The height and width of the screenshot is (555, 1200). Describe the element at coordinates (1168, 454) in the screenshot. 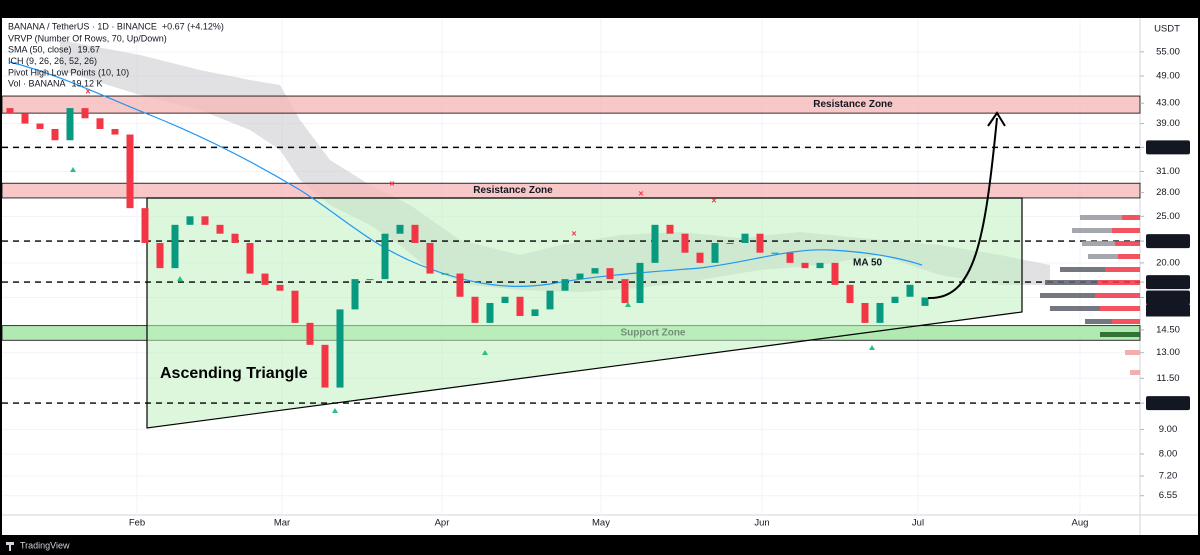

I see `y-tick-label: 8.00` at that location.